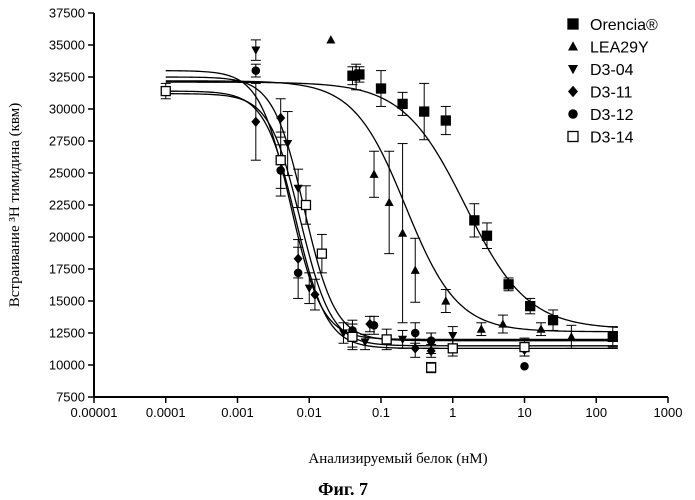  Describe the element at coordinates (70, 397) in the screenshot. I see `y-tick-label: 7500` at that location.